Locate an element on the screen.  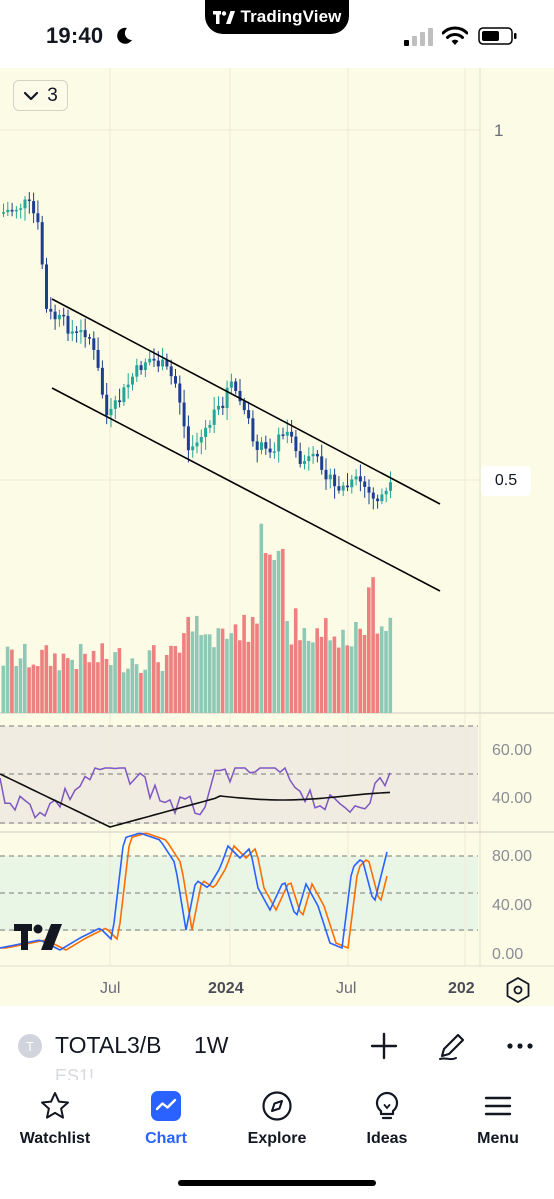
tab-watchlist: Watchlist is located at coordinates (55, 1120).